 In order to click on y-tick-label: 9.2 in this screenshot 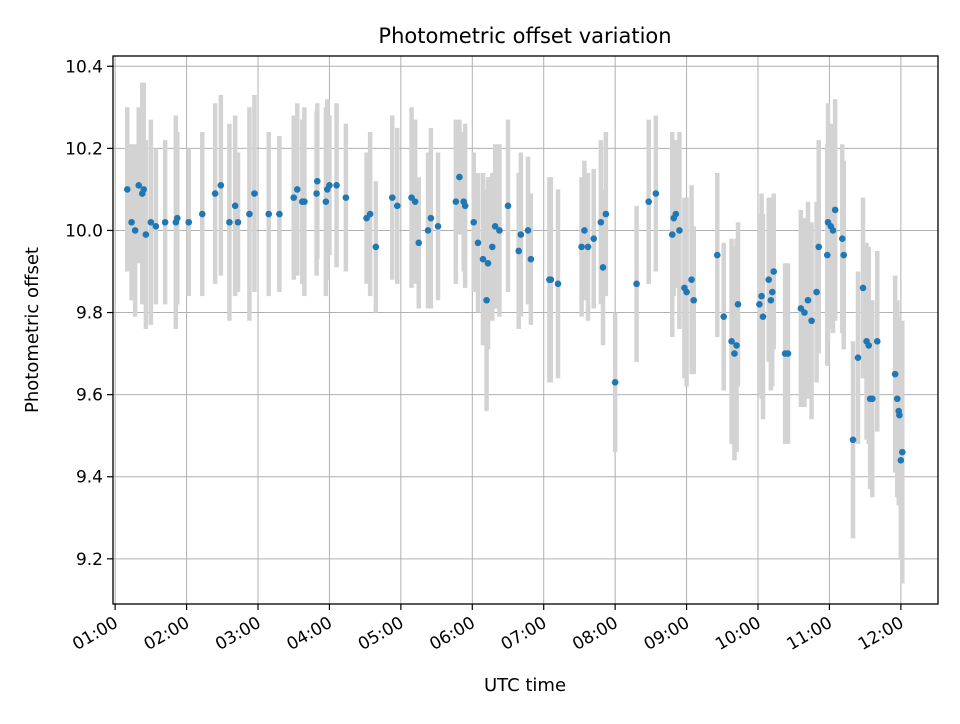, I will do `click(89, 560)`.